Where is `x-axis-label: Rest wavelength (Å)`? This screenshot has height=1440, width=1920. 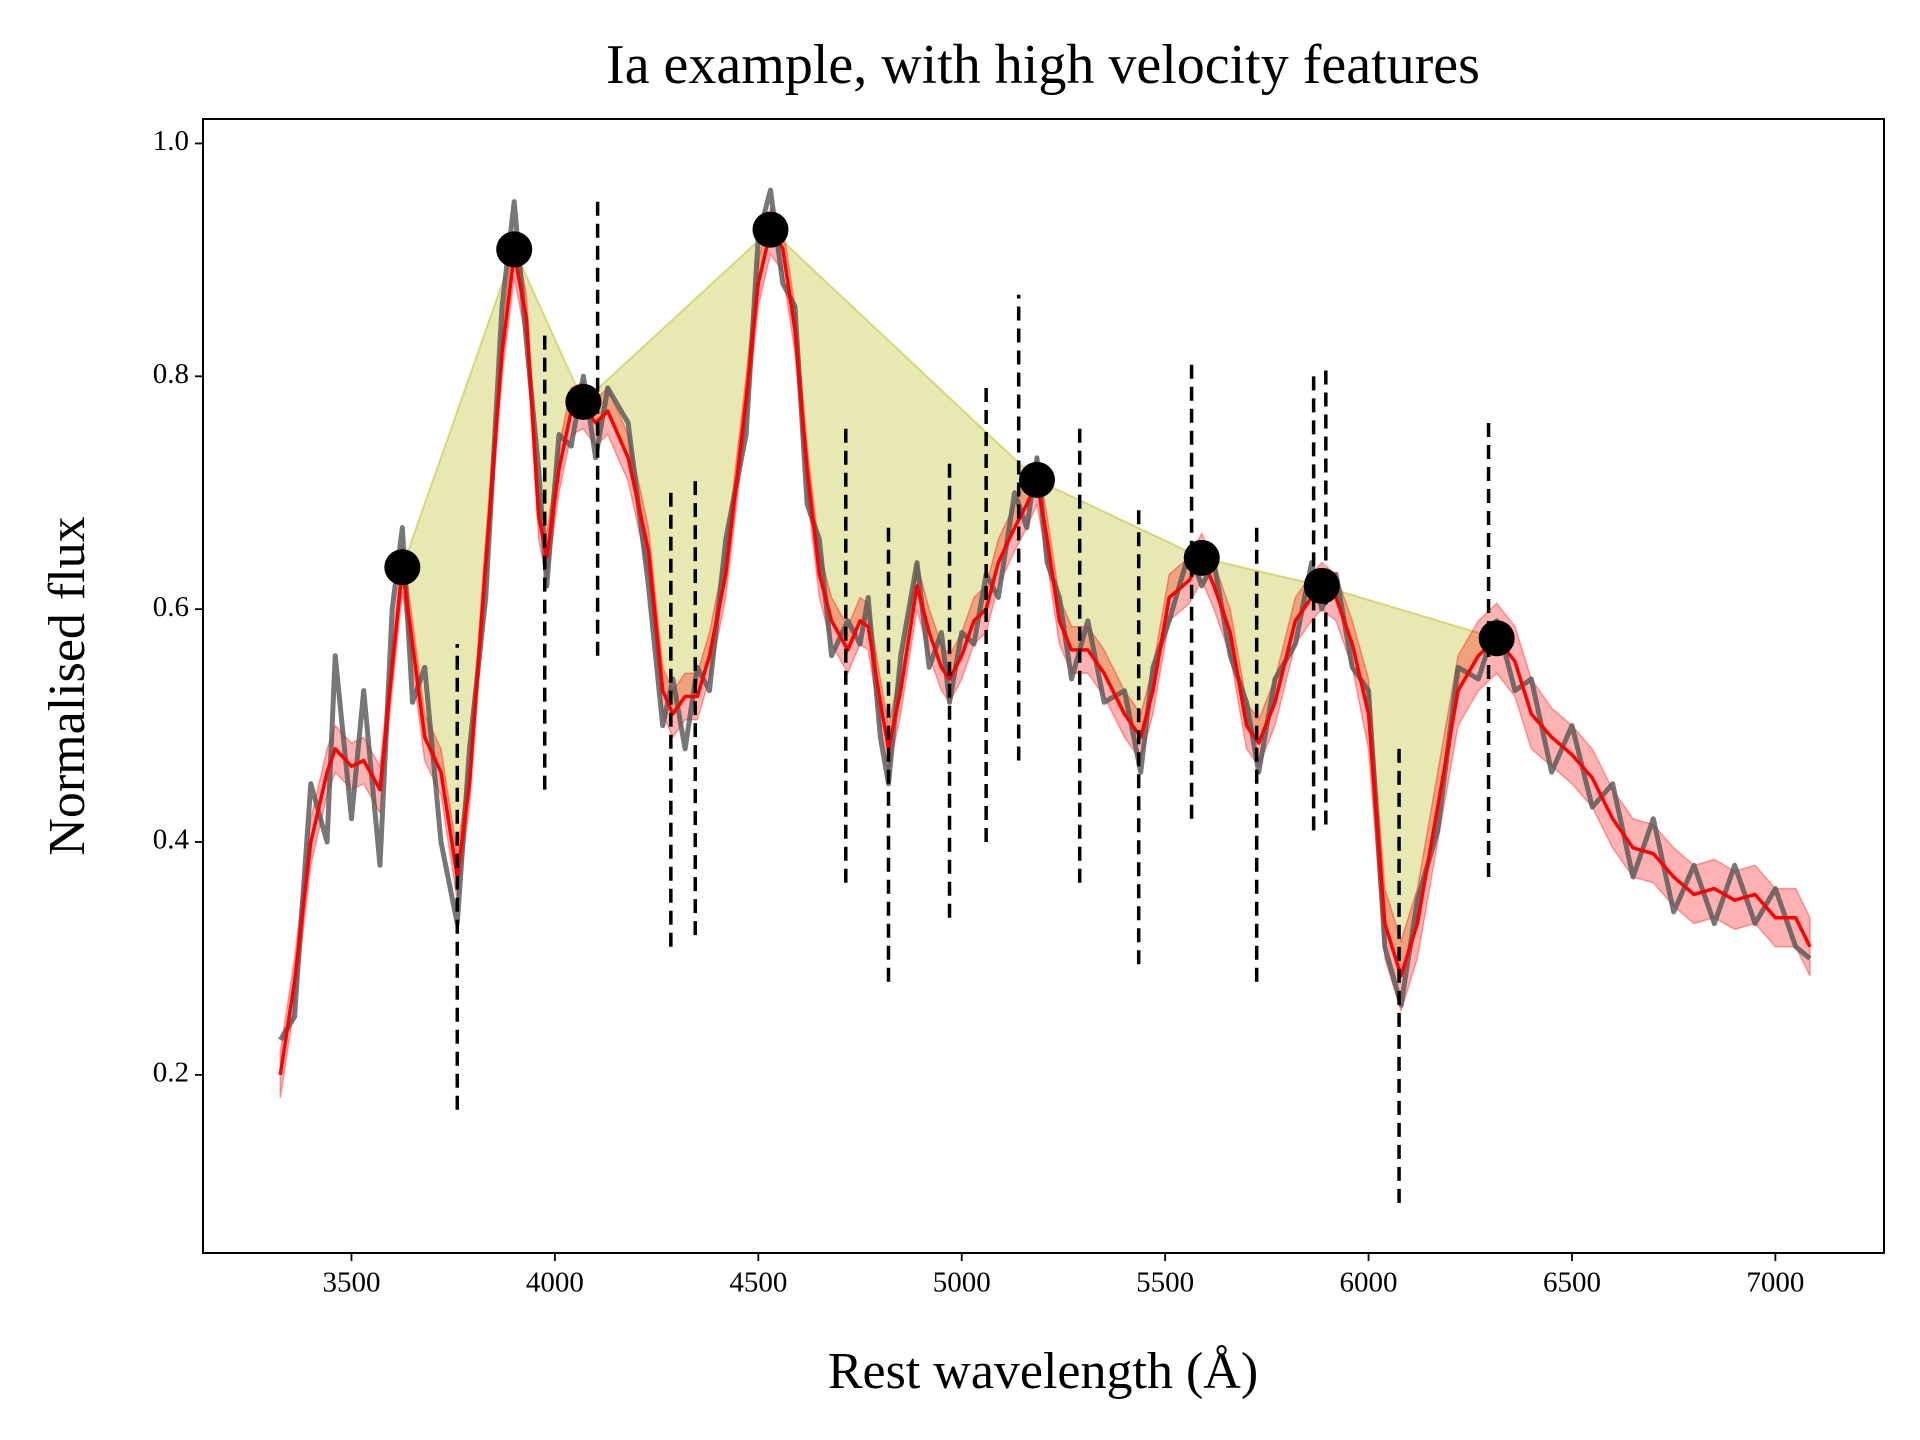
x-axis-label: Rest wavelength (Å) is located at coordinates (1043, 1371).